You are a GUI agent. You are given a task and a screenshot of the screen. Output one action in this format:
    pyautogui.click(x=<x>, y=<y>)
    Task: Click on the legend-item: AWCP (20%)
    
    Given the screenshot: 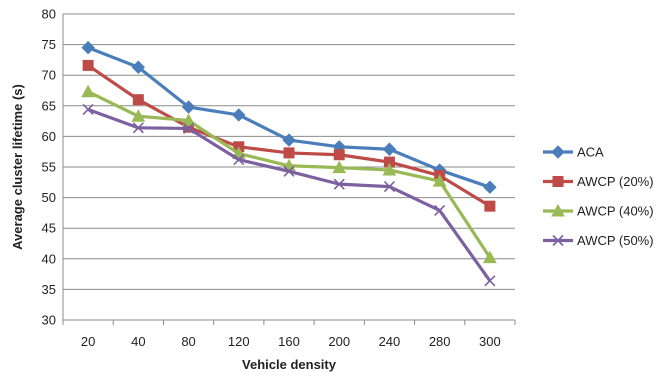 What is the action you would take?
    pyautogui.click(x=598, y=181)
    